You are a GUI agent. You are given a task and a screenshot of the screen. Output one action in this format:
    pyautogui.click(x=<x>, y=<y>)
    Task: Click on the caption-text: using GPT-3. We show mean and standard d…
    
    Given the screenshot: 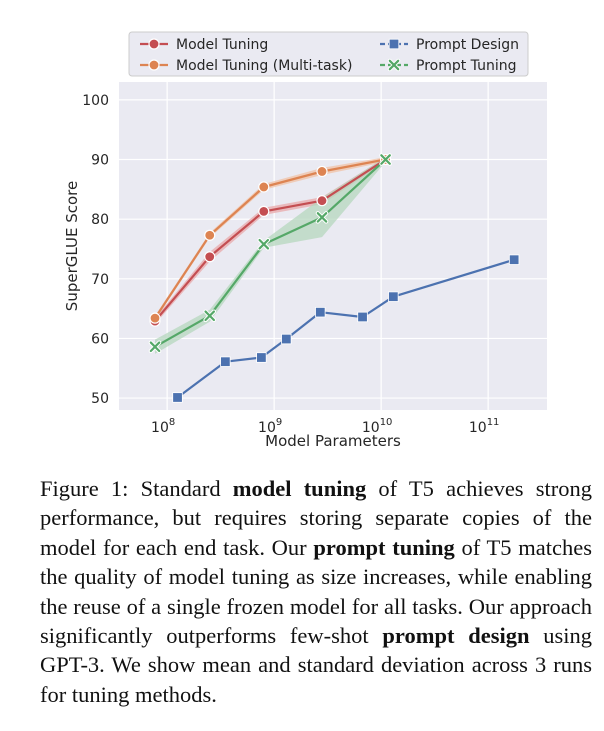 What is the action you would take?
    pyautogui.click(x=316, y=665)
    